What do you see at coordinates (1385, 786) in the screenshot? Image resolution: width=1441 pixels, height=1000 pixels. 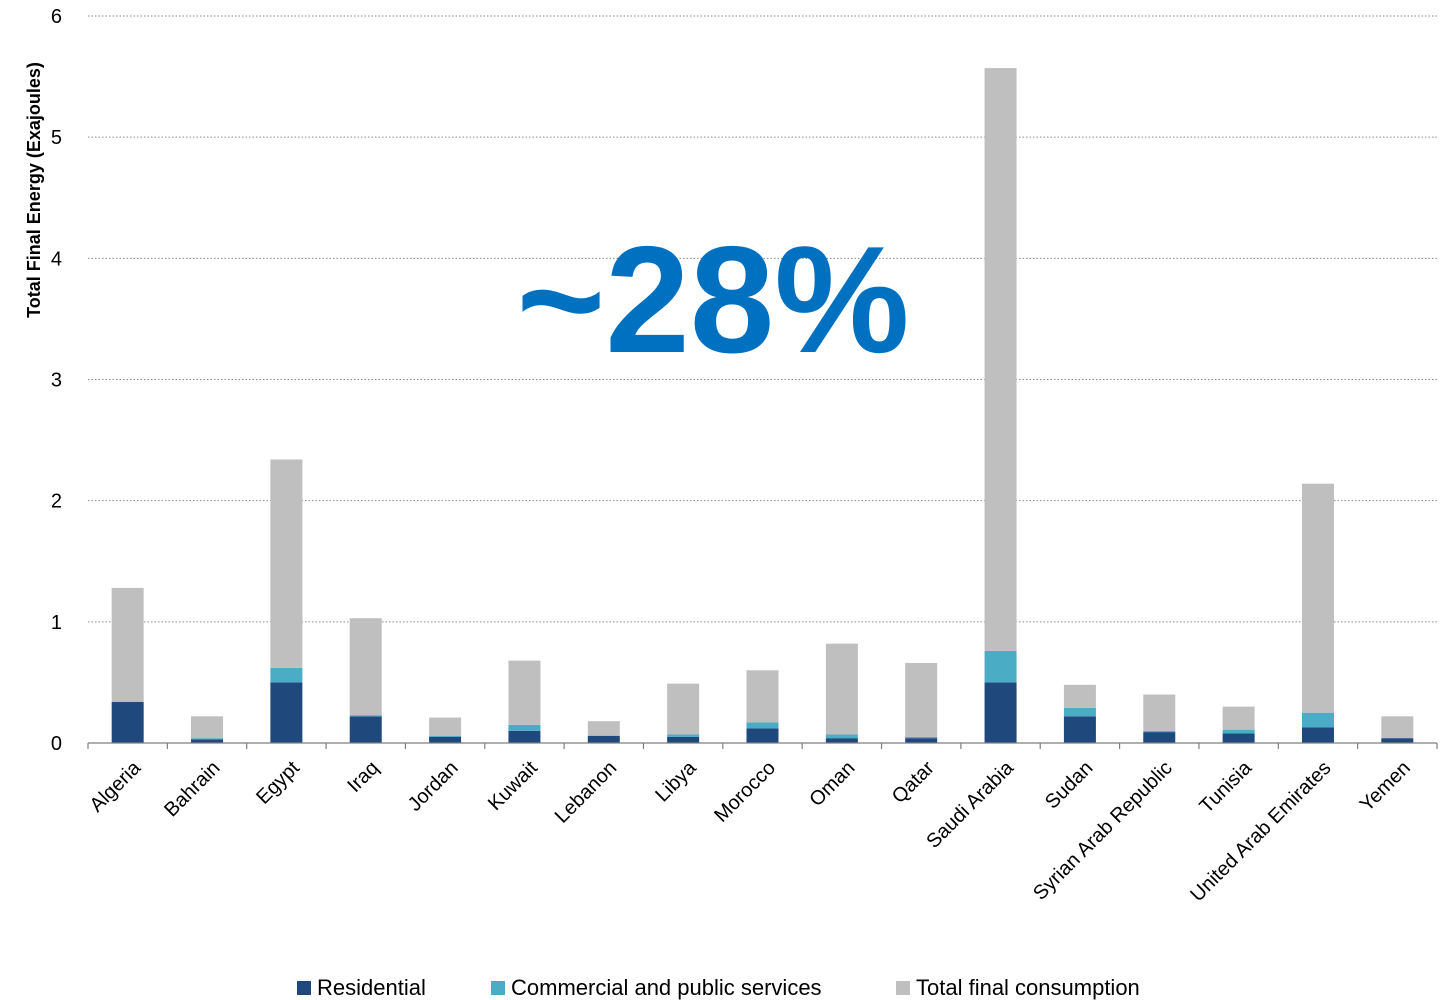 I see `x-tick-label: Yemen` at bounding box center [1385, 786].